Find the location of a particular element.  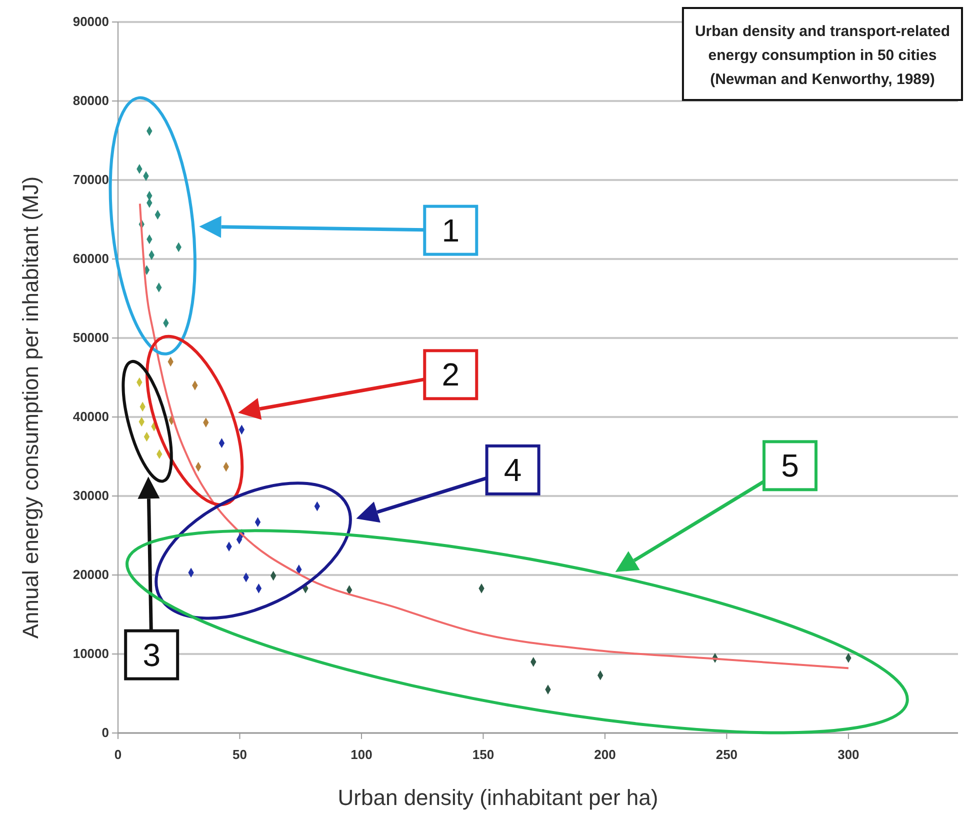

x-tick-label: 150 is located at coordinates (483, 754).